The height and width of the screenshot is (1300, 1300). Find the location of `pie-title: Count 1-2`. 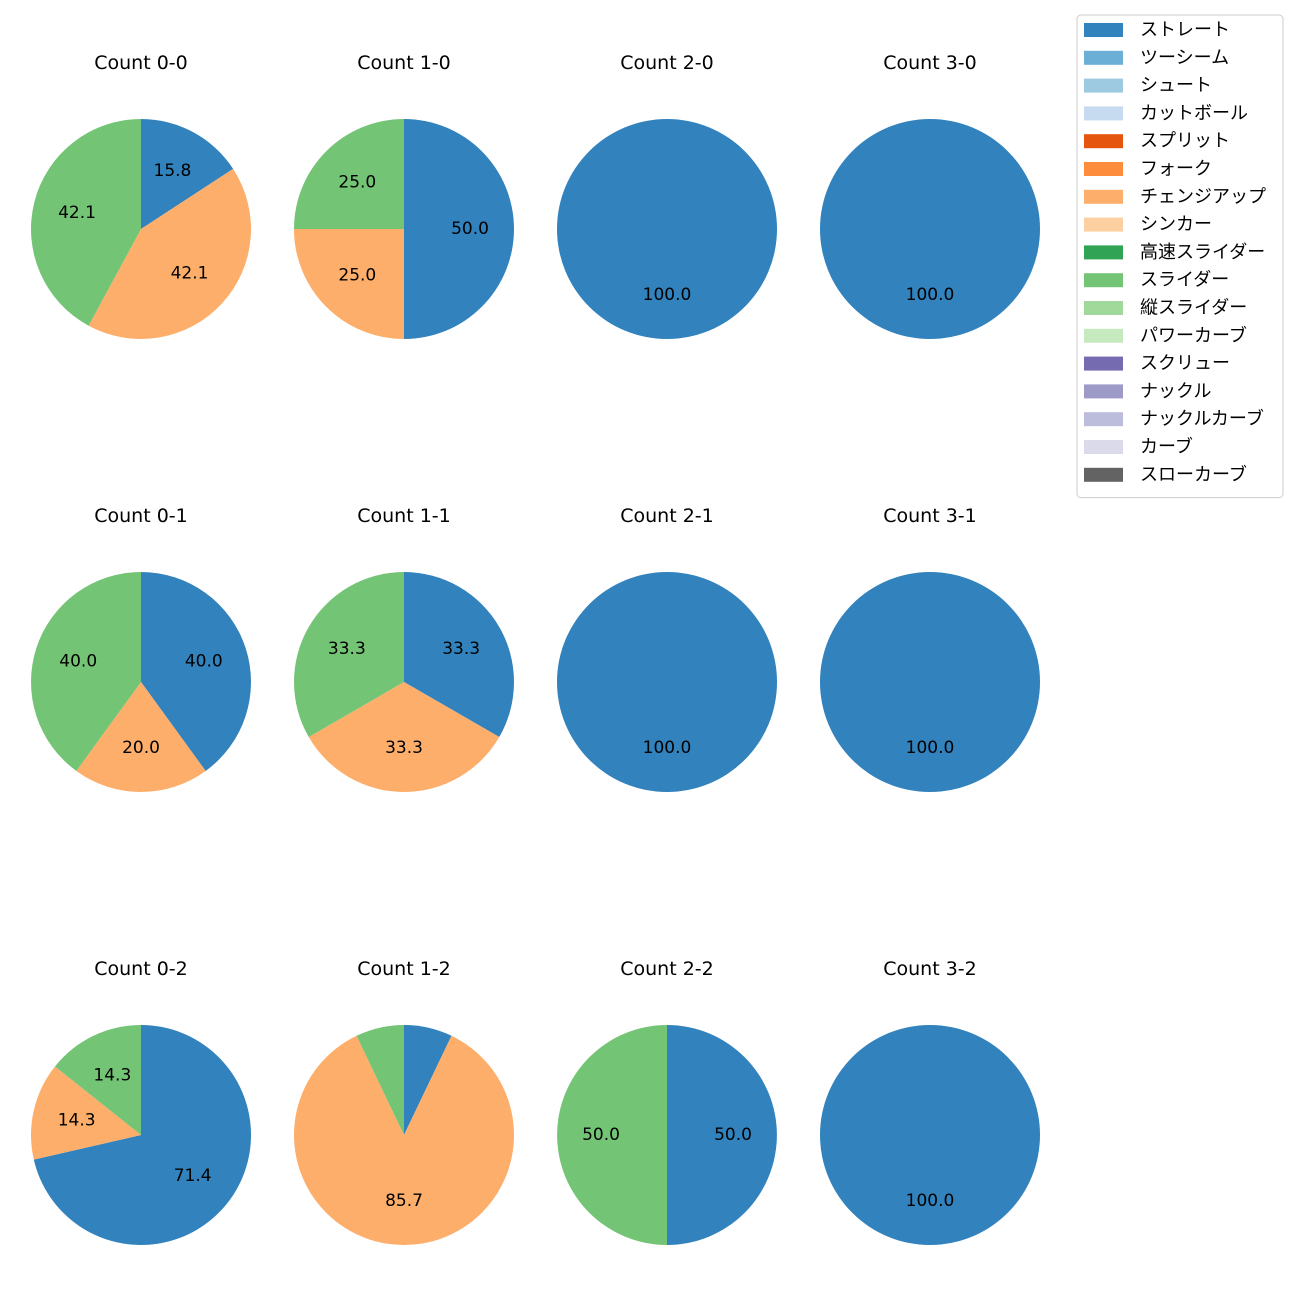

pie-title: Count 1-2 is located at coordinates (404, 969).